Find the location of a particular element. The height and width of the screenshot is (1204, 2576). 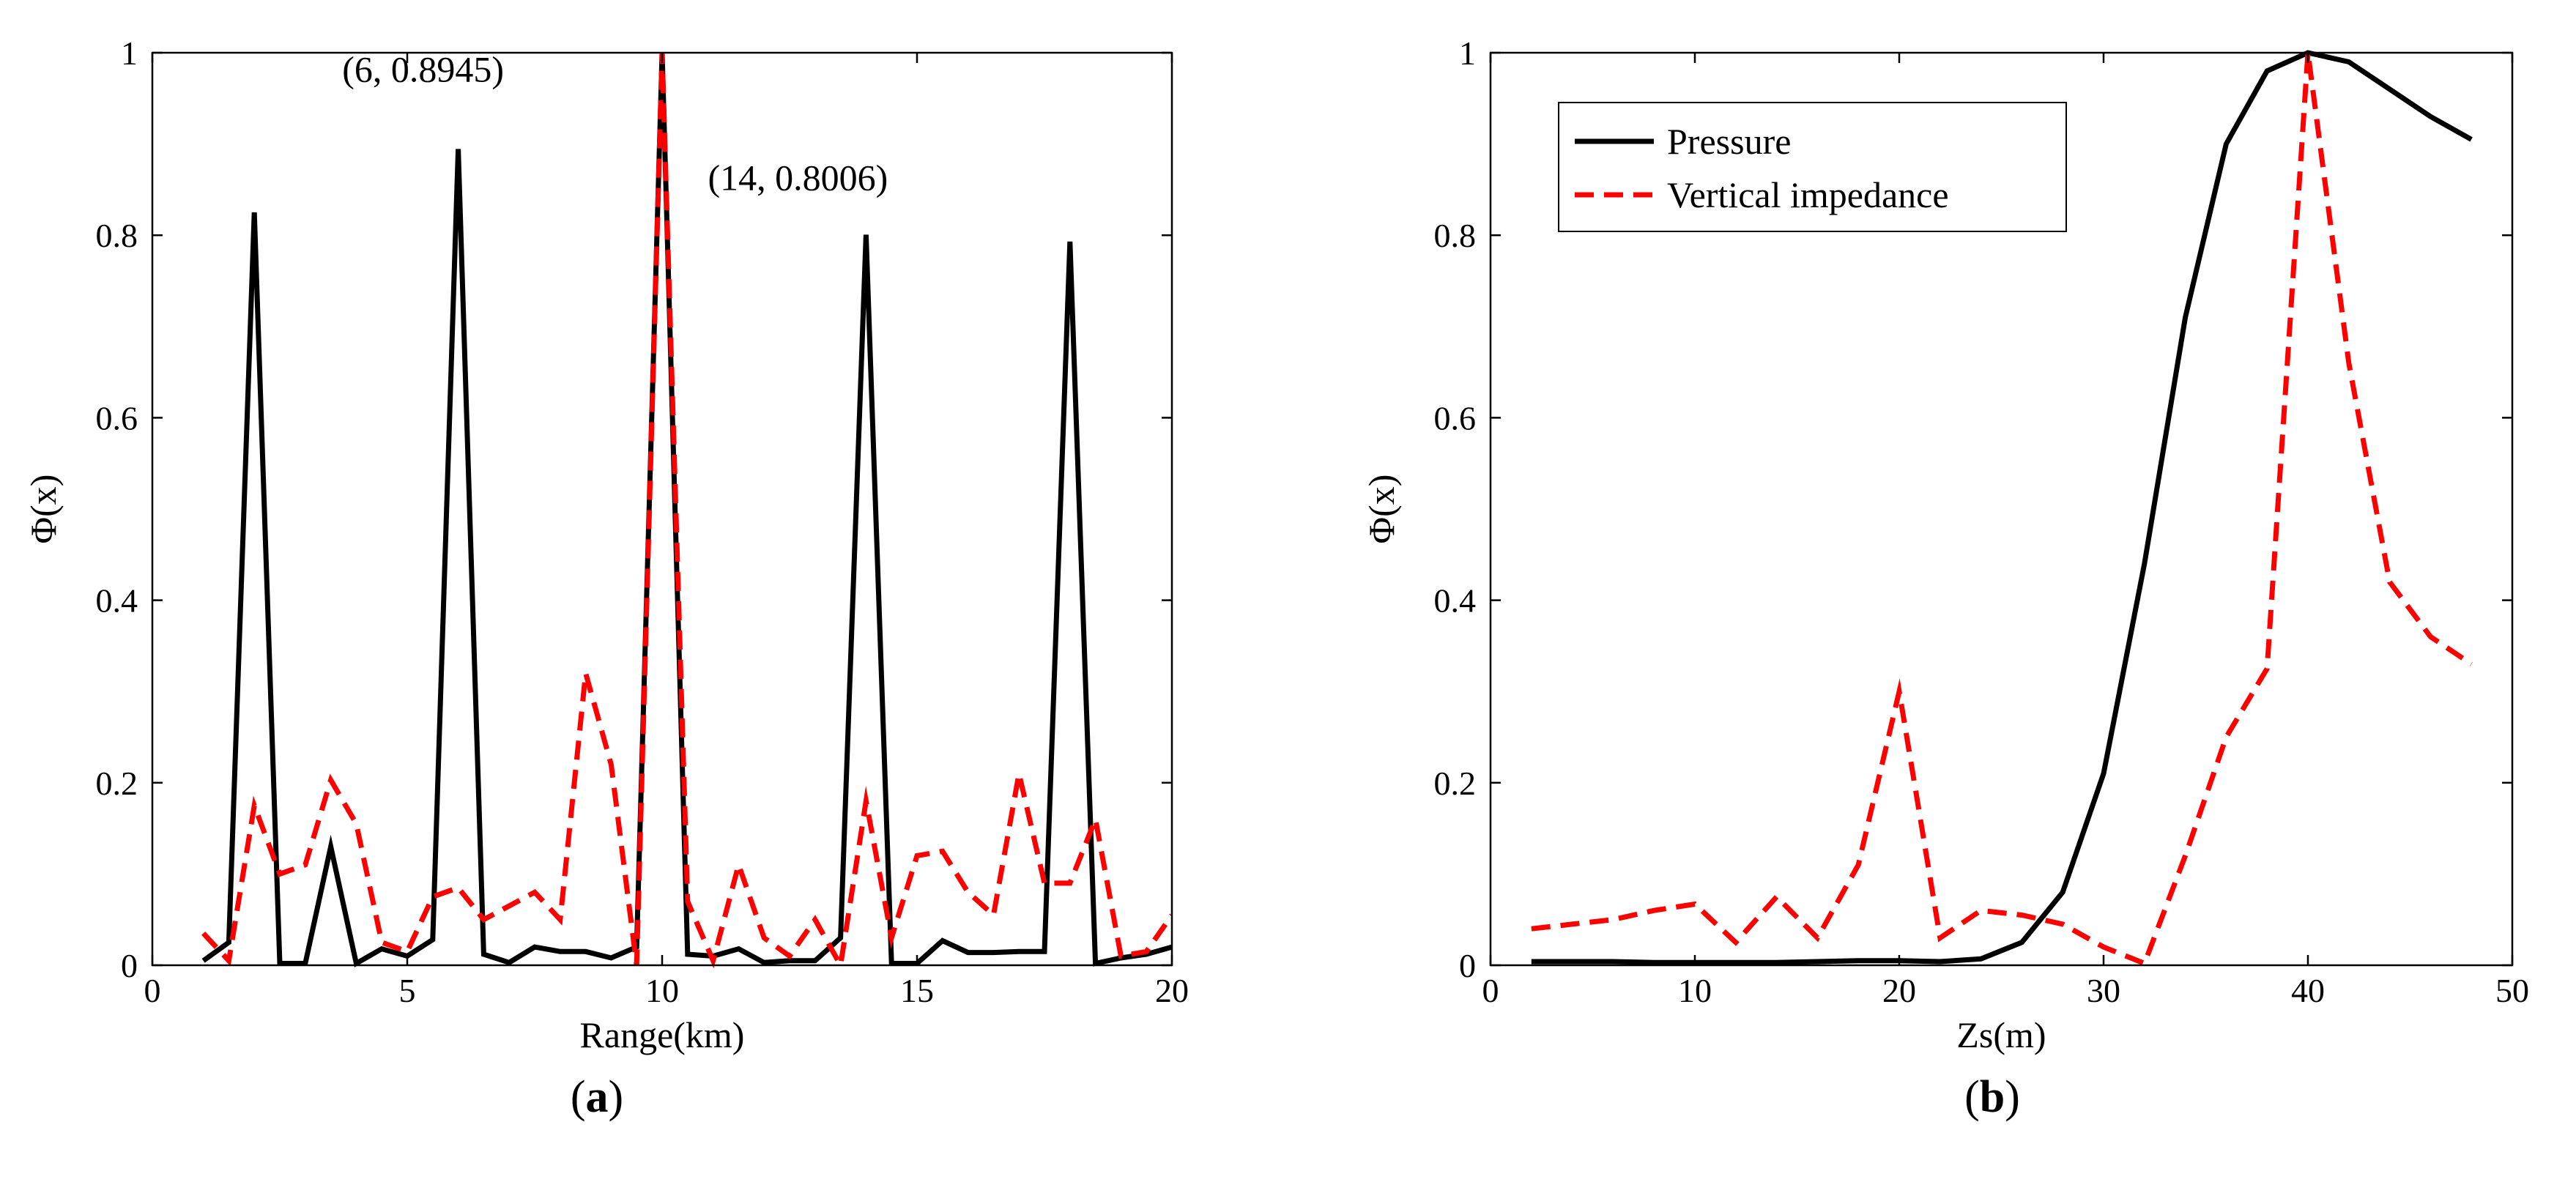

panel-a-ytick-label: 0.8 is located at coordinates (117, 235).